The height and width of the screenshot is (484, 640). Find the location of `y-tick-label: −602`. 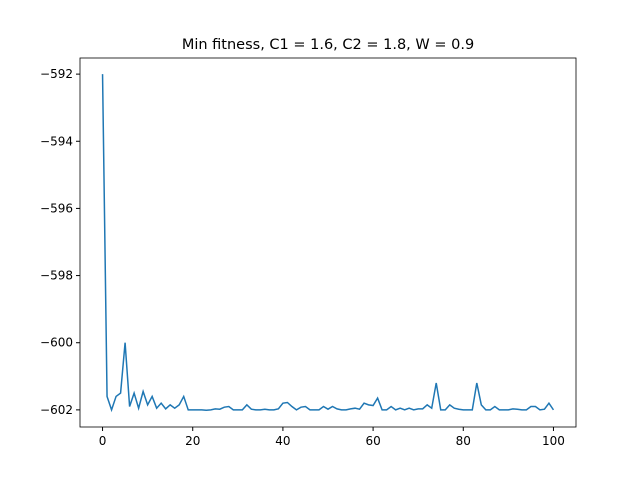

y-tick-label: −602 is located at coordinates (56, 410).